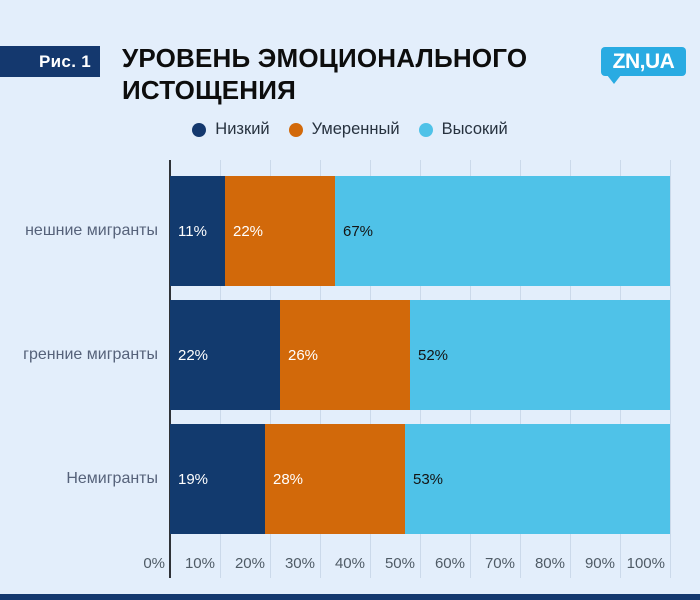 This screenshot has width=700, height=600. I want to click on znua-logo: ZN,UA, so click(643, 65).